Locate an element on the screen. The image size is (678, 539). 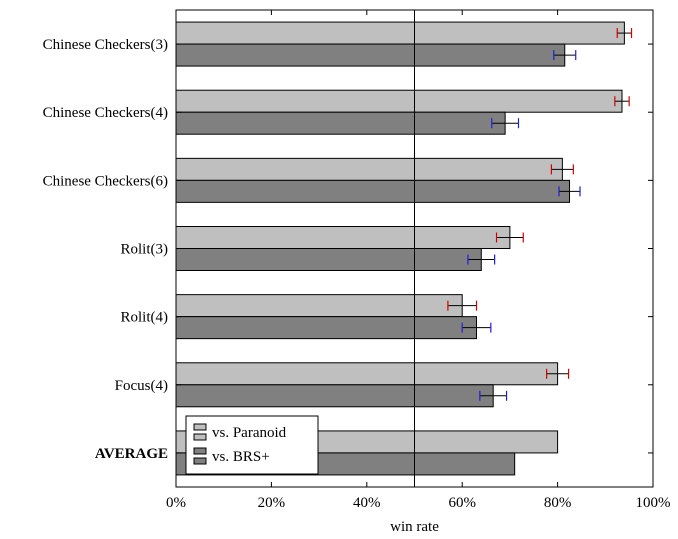
legend-swatch-vs-brs is located at coordinates (200, 456).